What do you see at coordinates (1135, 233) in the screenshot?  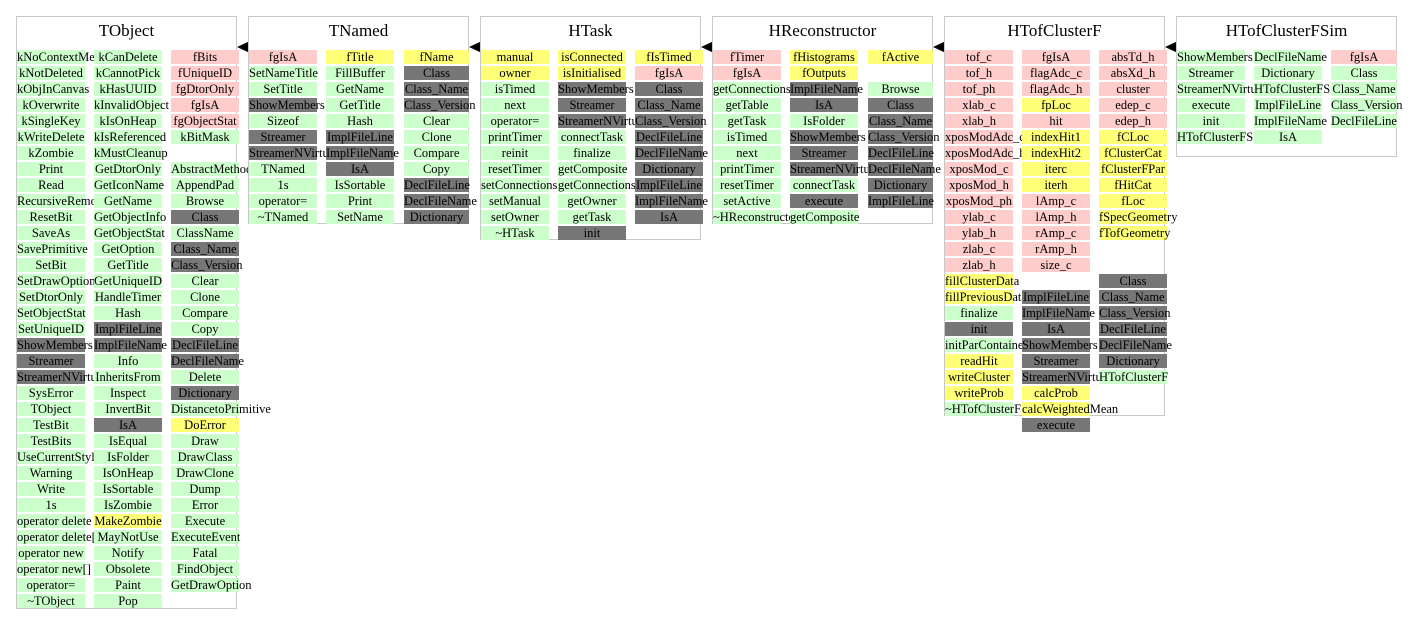 I see `member-item: fTofGeometry` at bounding box center [1135, 233].